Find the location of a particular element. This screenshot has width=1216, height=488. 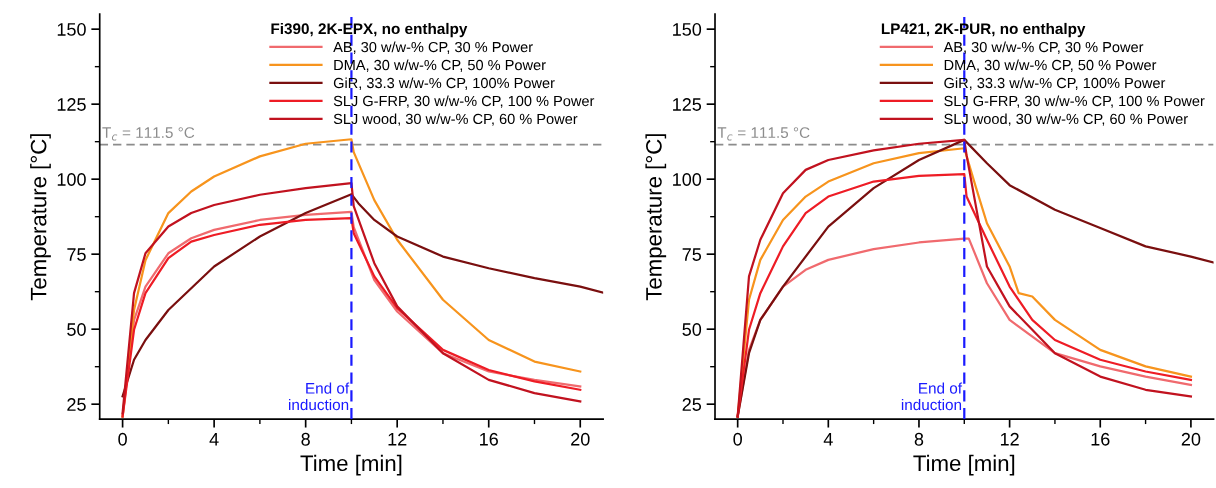

legend-title: Fi390, 2K-EPX, no enthalpy is located at coordinates (369, 30).